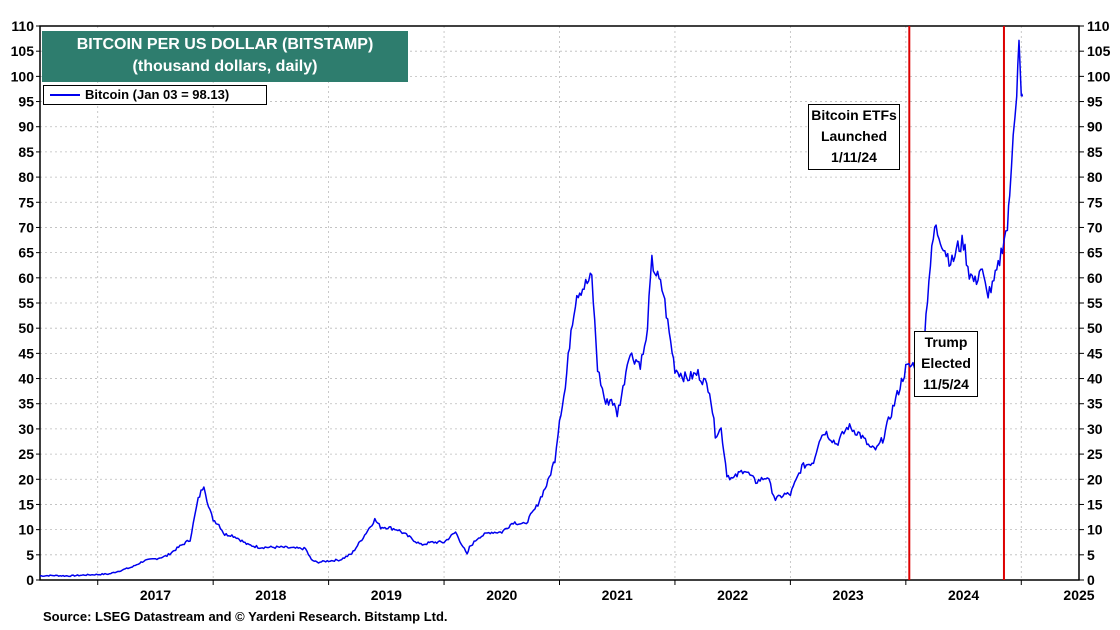  I want to click on annotation-etf-line-2: Launched, so click(854, 136).